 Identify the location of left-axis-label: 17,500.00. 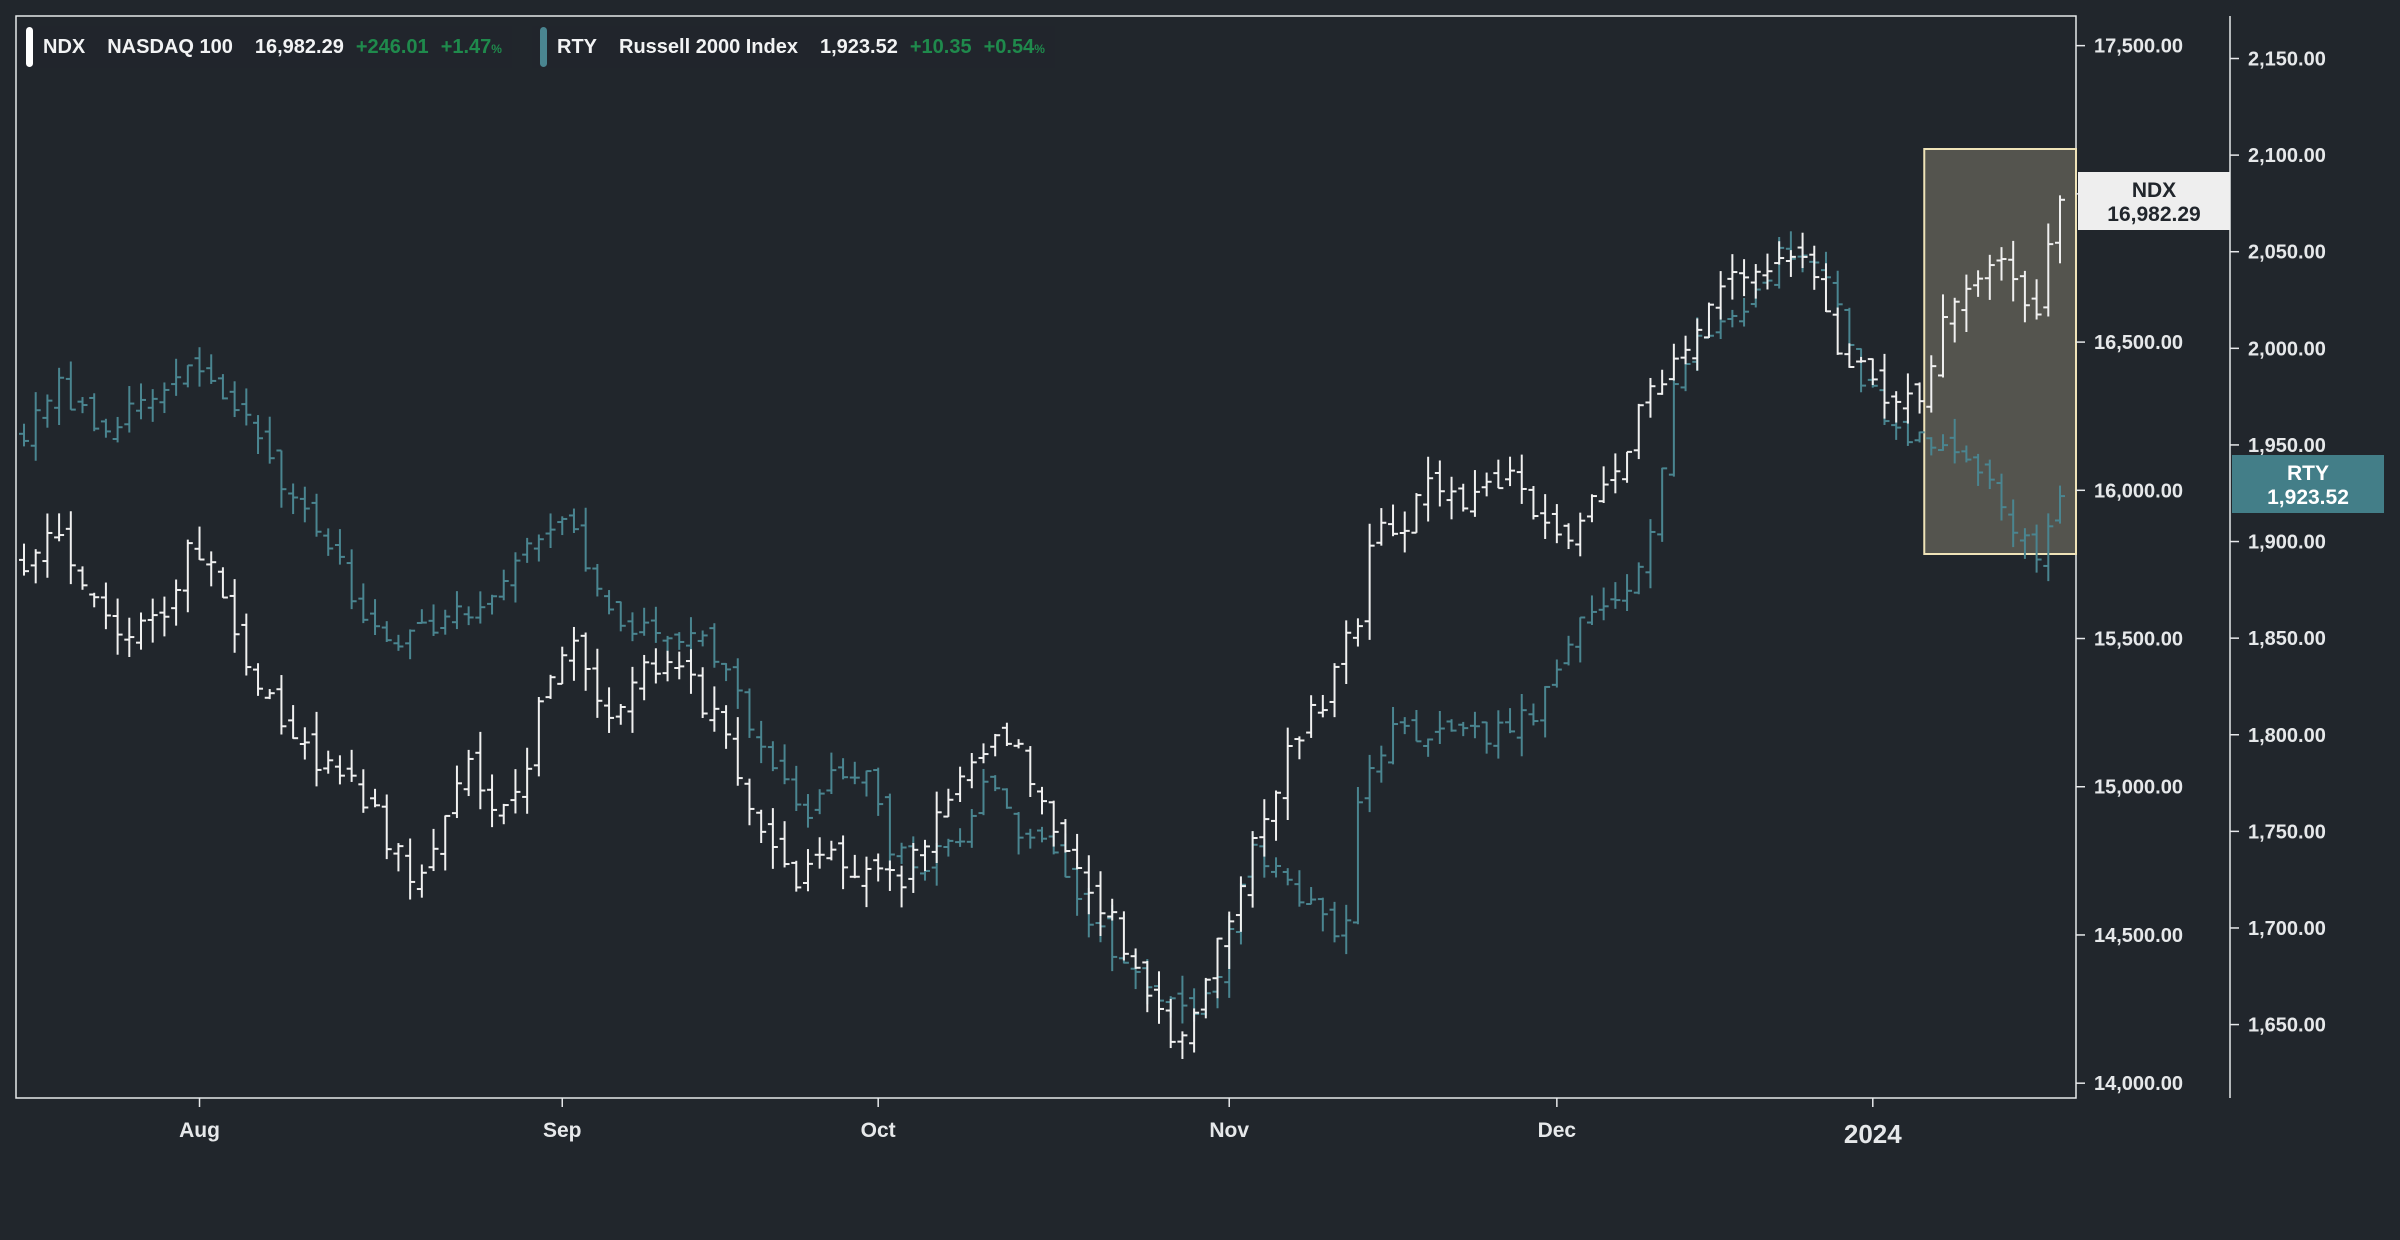
(2138, 47).